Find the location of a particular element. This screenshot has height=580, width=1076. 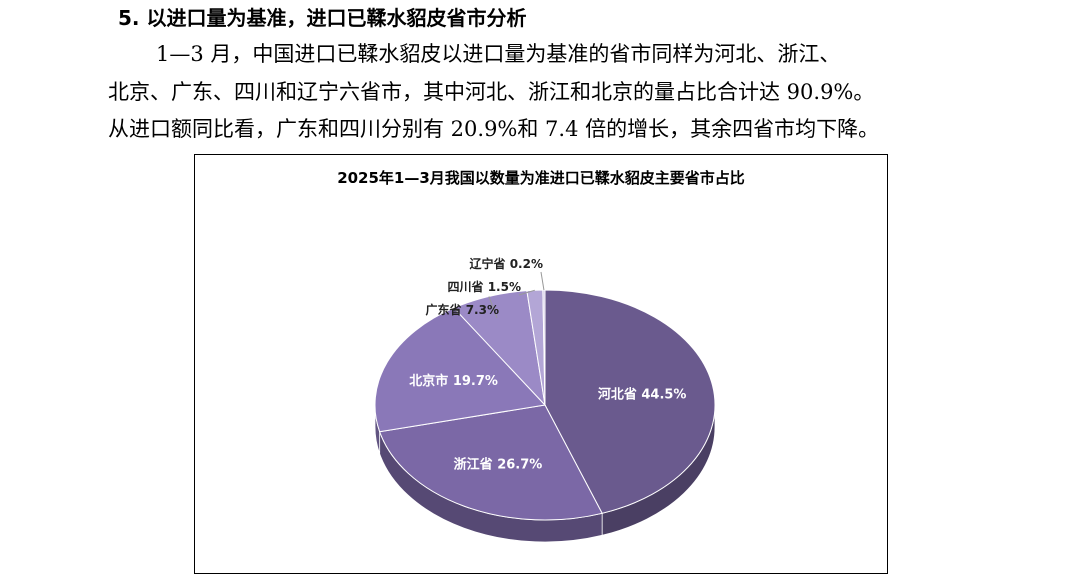

pie-slice-label: 浙江省 26.7% is located at coordinates (498, 465).